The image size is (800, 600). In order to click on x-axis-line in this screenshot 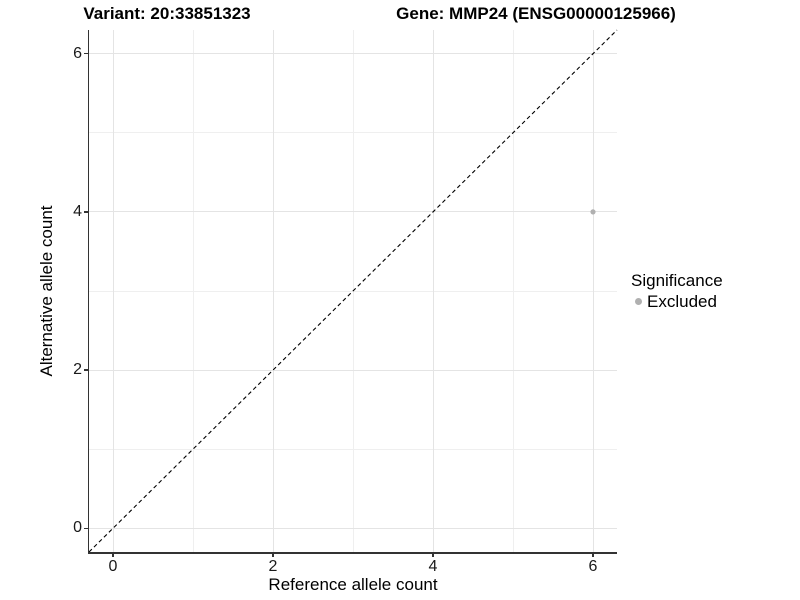, I will do `click(352, 553)`.